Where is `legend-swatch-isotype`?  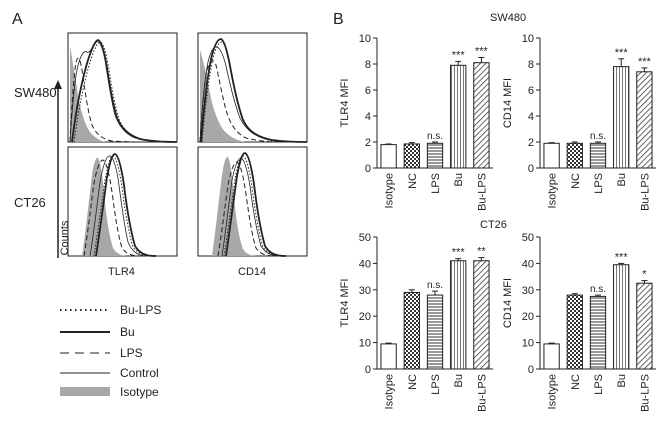
legend-swatch-isotype is located at coordinates (85, 391).